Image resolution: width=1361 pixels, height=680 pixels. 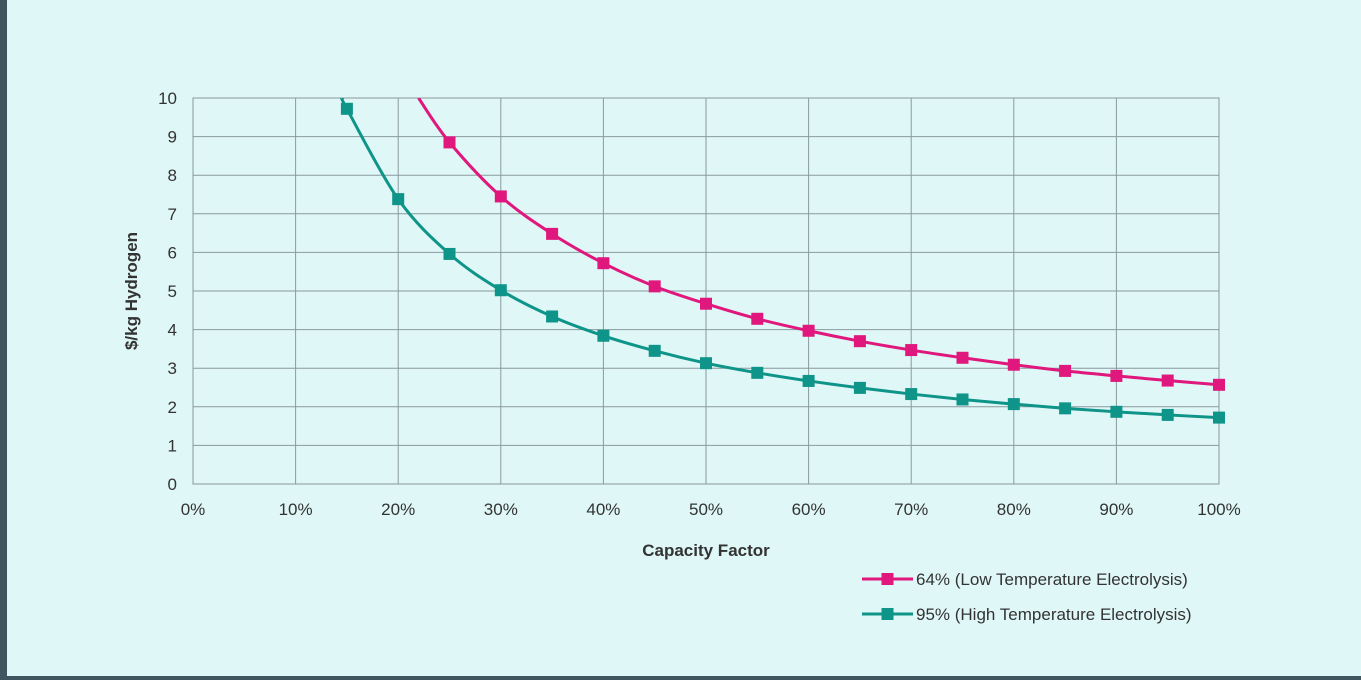 What do you see at coordinates (1014, 509) in the screenshot?
I see `x-tick-label: 80%` at bounding box center [1014, 509].